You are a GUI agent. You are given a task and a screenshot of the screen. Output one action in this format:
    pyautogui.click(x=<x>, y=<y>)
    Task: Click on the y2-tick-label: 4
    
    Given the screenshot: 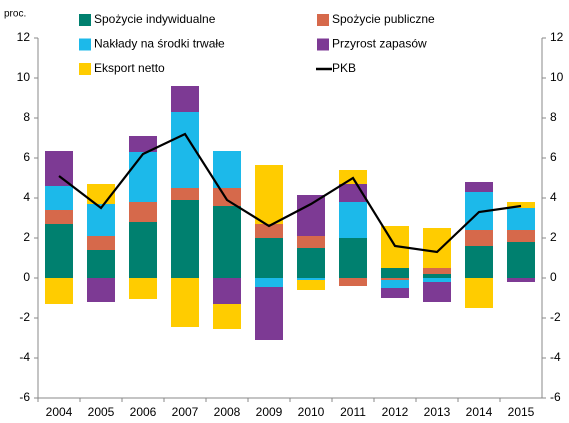 What is the action you would take?
    pyautogui.click(x=553, y=197)
    